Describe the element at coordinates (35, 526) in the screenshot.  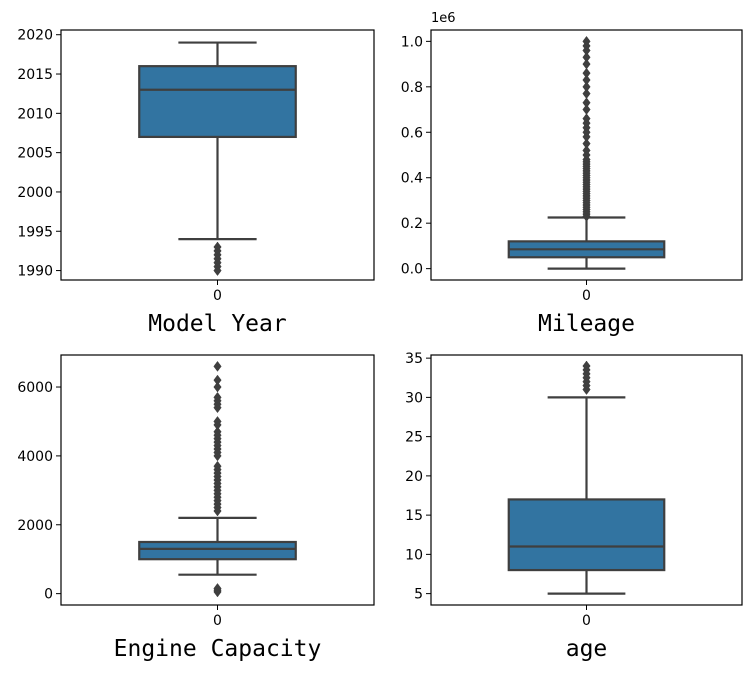
I see `engine-capacity-ytick-label: 2000` at that location.